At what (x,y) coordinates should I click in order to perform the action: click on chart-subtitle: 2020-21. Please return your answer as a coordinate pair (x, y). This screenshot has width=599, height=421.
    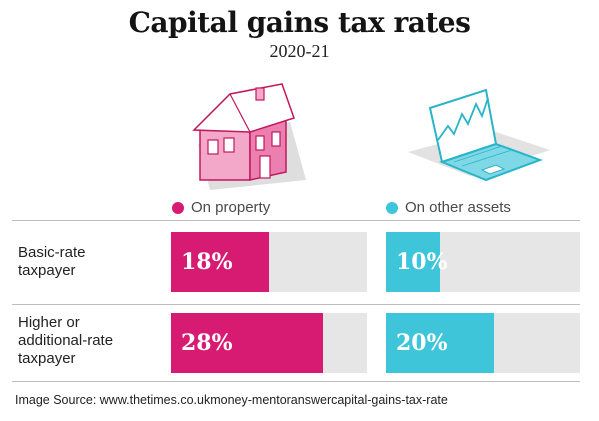
    Looking at the image, I should click on (299, 51).